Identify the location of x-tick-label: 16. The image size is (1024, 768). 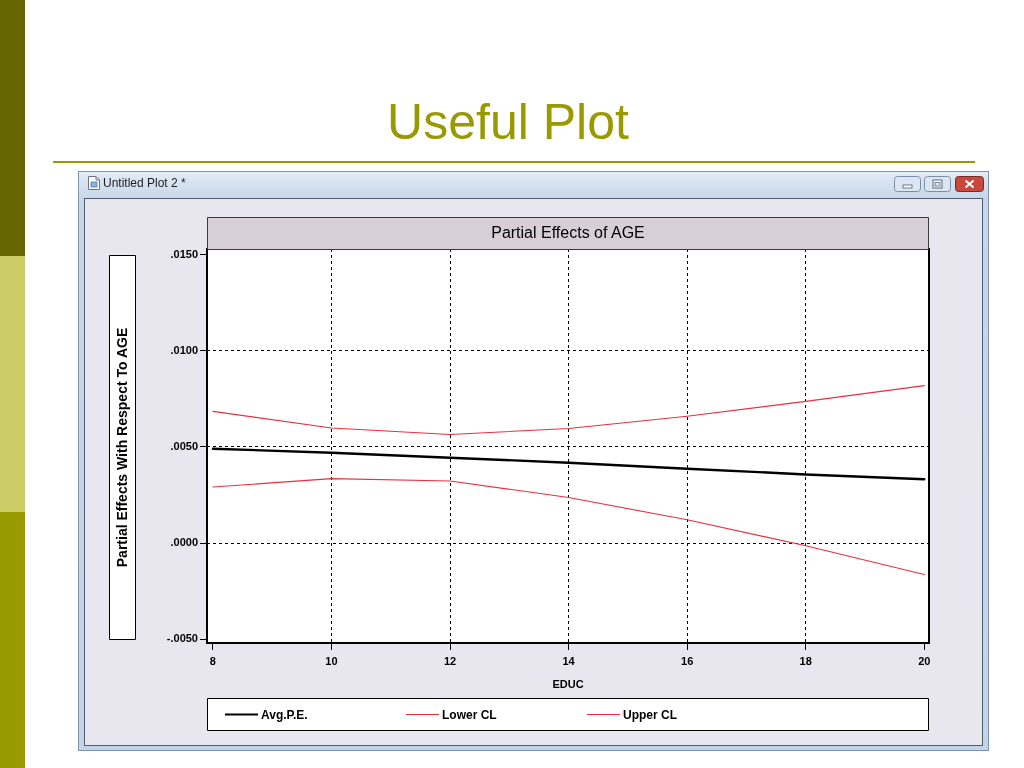
(687, 660).